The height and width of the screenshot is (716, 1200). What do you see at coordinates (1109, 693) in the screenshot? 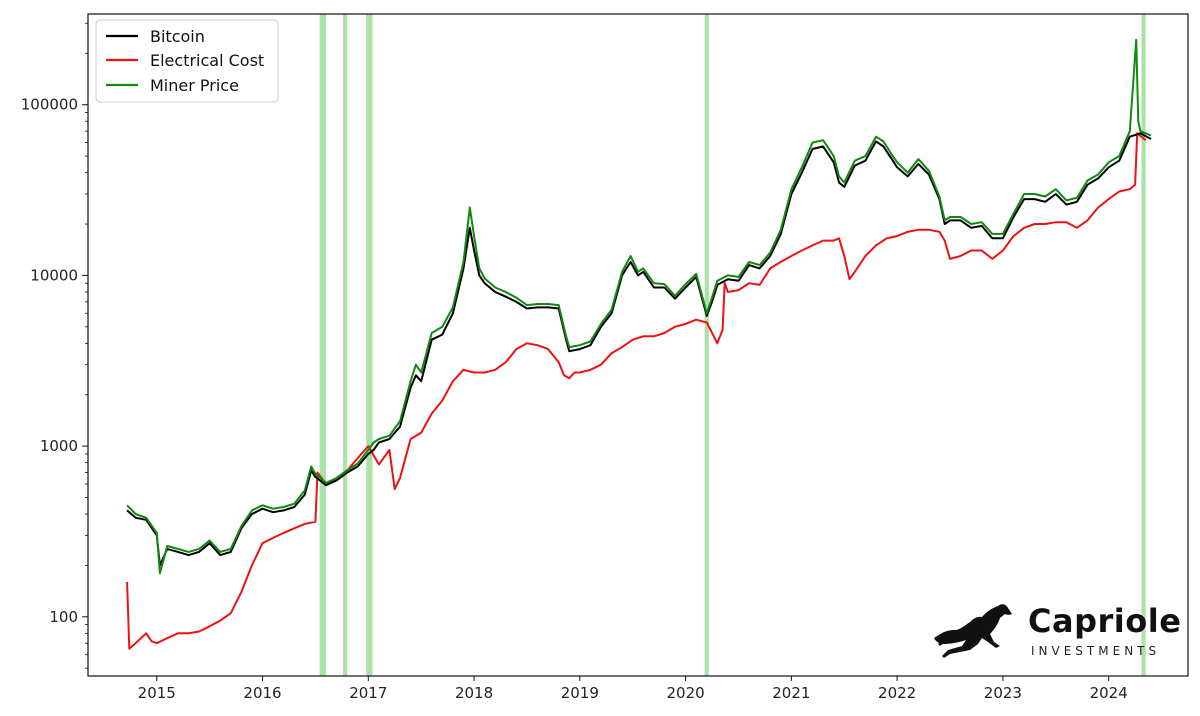
I see `x-tick-label: 2024` at bounding box center [1109, 693].